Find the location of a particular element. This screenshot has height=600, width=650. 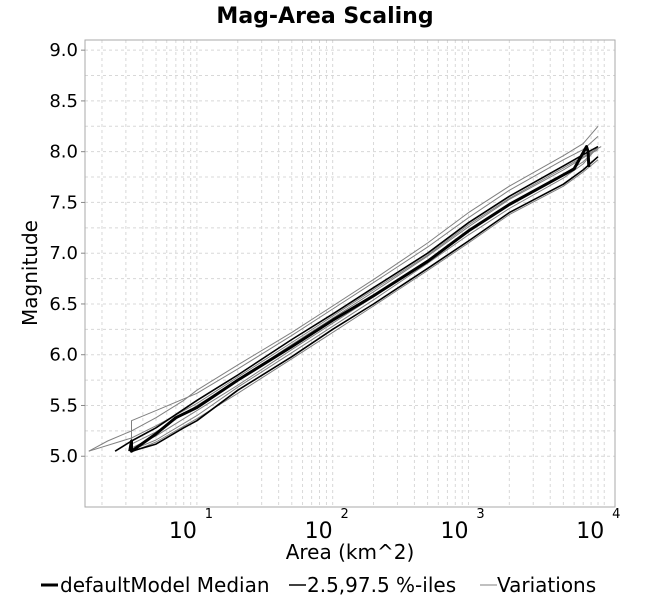

y-tick-label: 9.0 is located at coordinates (63, 50).